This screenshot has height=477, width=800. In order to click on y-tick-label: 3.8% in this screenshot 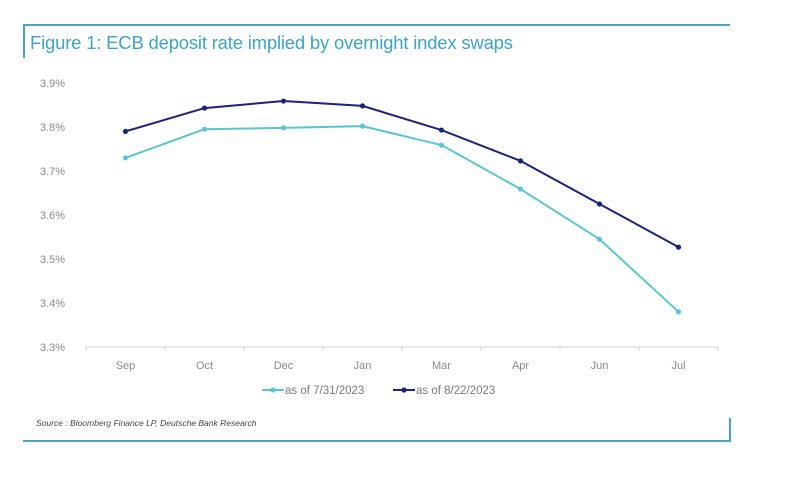, I will do `click(52, 128)`.